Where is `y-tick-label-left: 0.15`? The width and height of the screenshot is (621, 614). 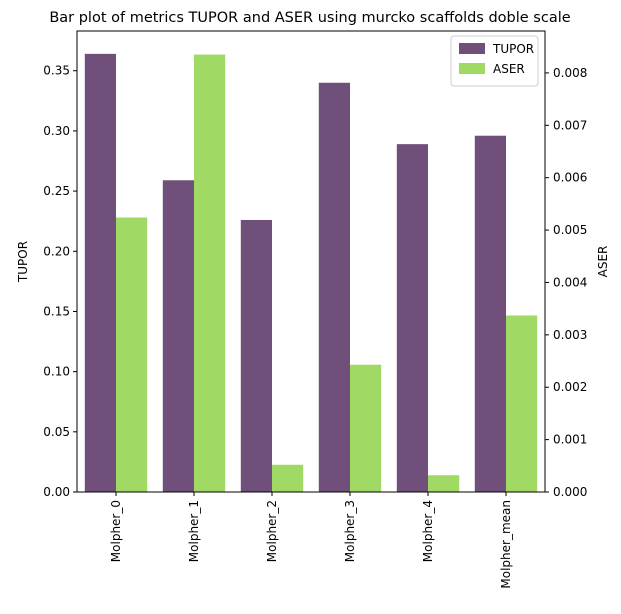
y-tick-label-left: 0.15 is located at coordinates (56, 311).